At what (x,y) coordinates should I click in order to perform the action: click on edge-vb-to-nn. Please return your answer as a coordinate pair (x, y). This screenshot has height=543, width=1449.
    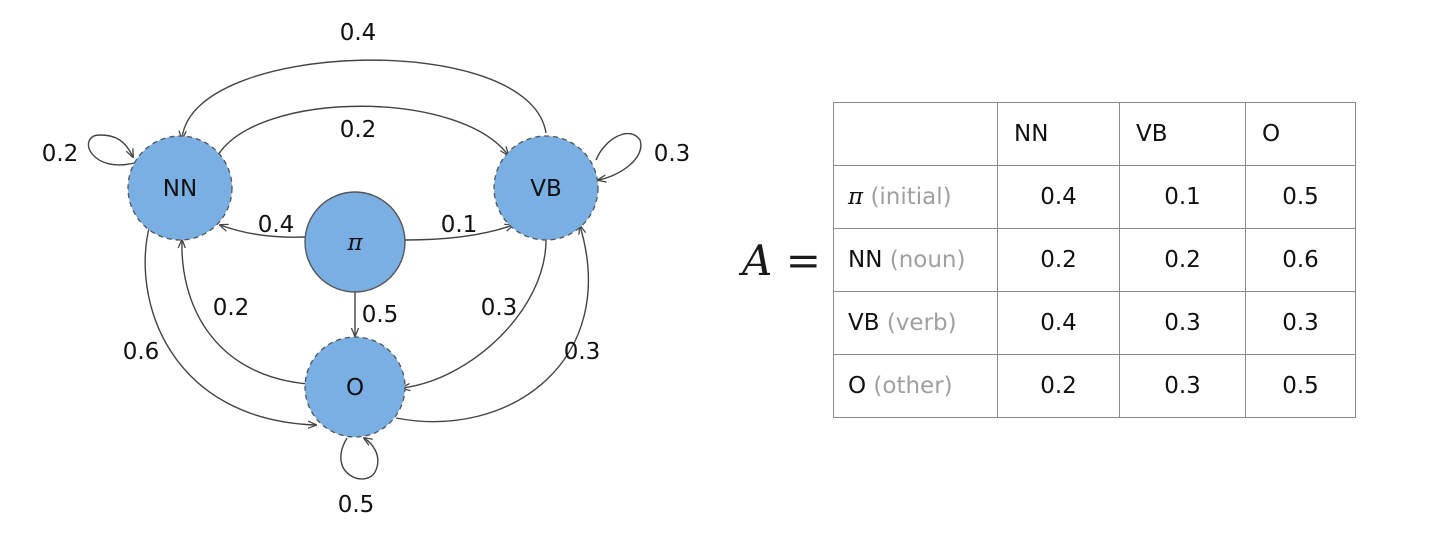
    Looking at the image, I should click on (364, 99).